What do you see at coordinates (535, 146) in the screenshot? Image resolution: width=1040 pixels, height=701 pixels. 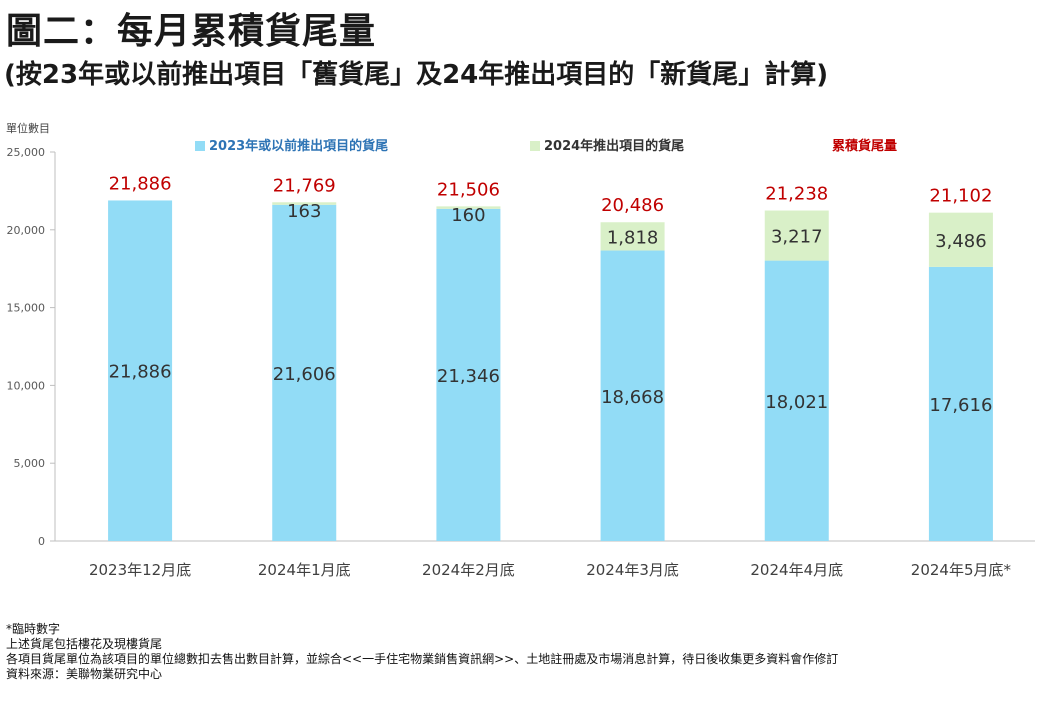 I see `legend-new-stock-swatch` at bounding box center [535, 146].